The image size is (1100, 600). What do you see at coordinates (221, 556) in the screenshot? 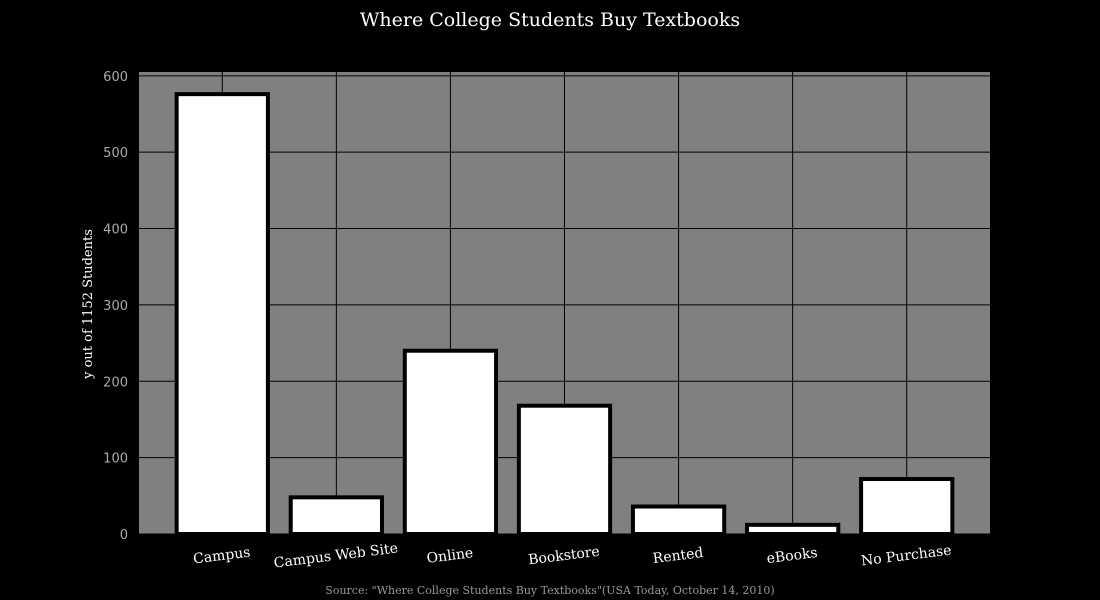
I see `x-tick-label: Campus` at bounding box center [221, 556].